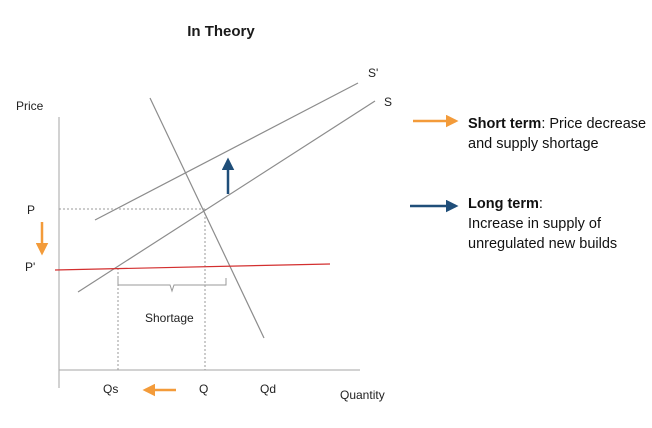 The width and height of the screenshot is (652, 428). I want to click on price-label-p: P, so click(31, 210).